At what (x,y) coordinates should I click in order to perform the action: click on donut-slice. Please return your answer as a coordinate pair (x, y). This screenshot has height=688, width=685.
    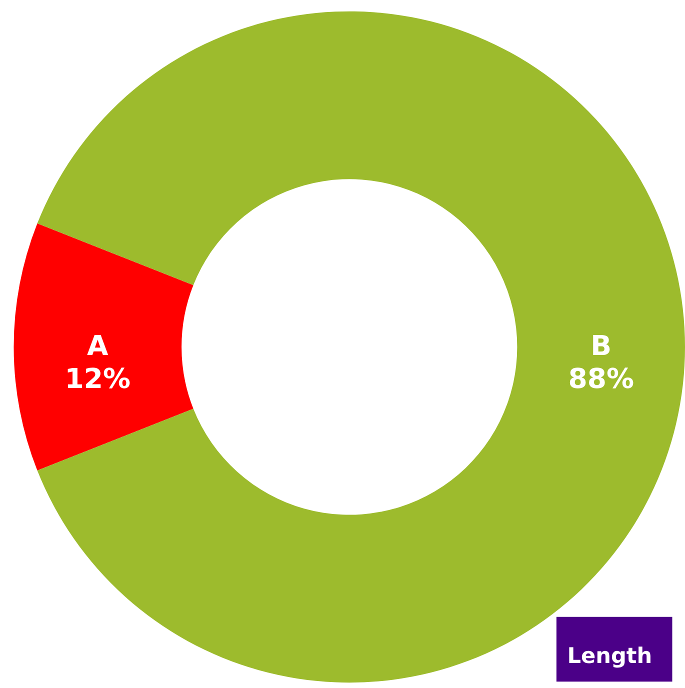
    Looking at the image, I should click on (104, 347).